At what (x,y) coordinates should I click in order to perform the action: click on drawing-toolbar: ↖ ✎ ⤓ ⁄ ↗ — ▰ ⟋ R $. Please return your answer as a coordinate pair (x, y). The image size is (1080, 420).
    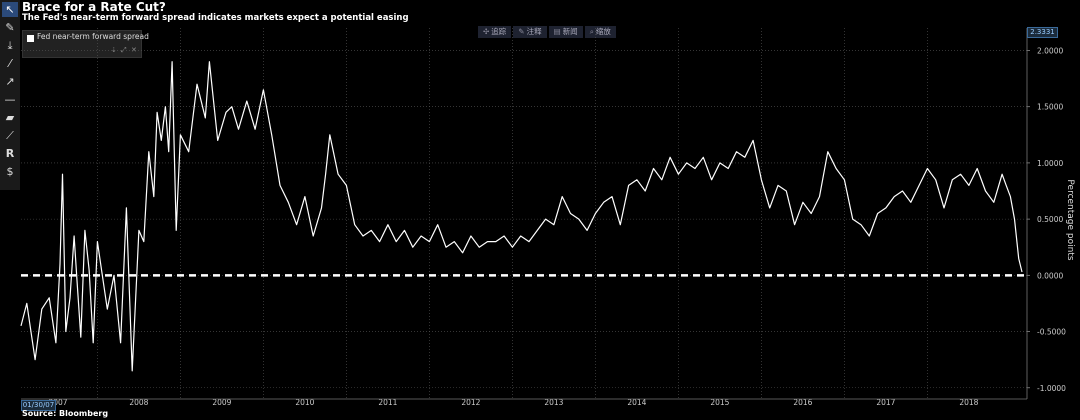
    Looking at the image, I should click on (10, 95).